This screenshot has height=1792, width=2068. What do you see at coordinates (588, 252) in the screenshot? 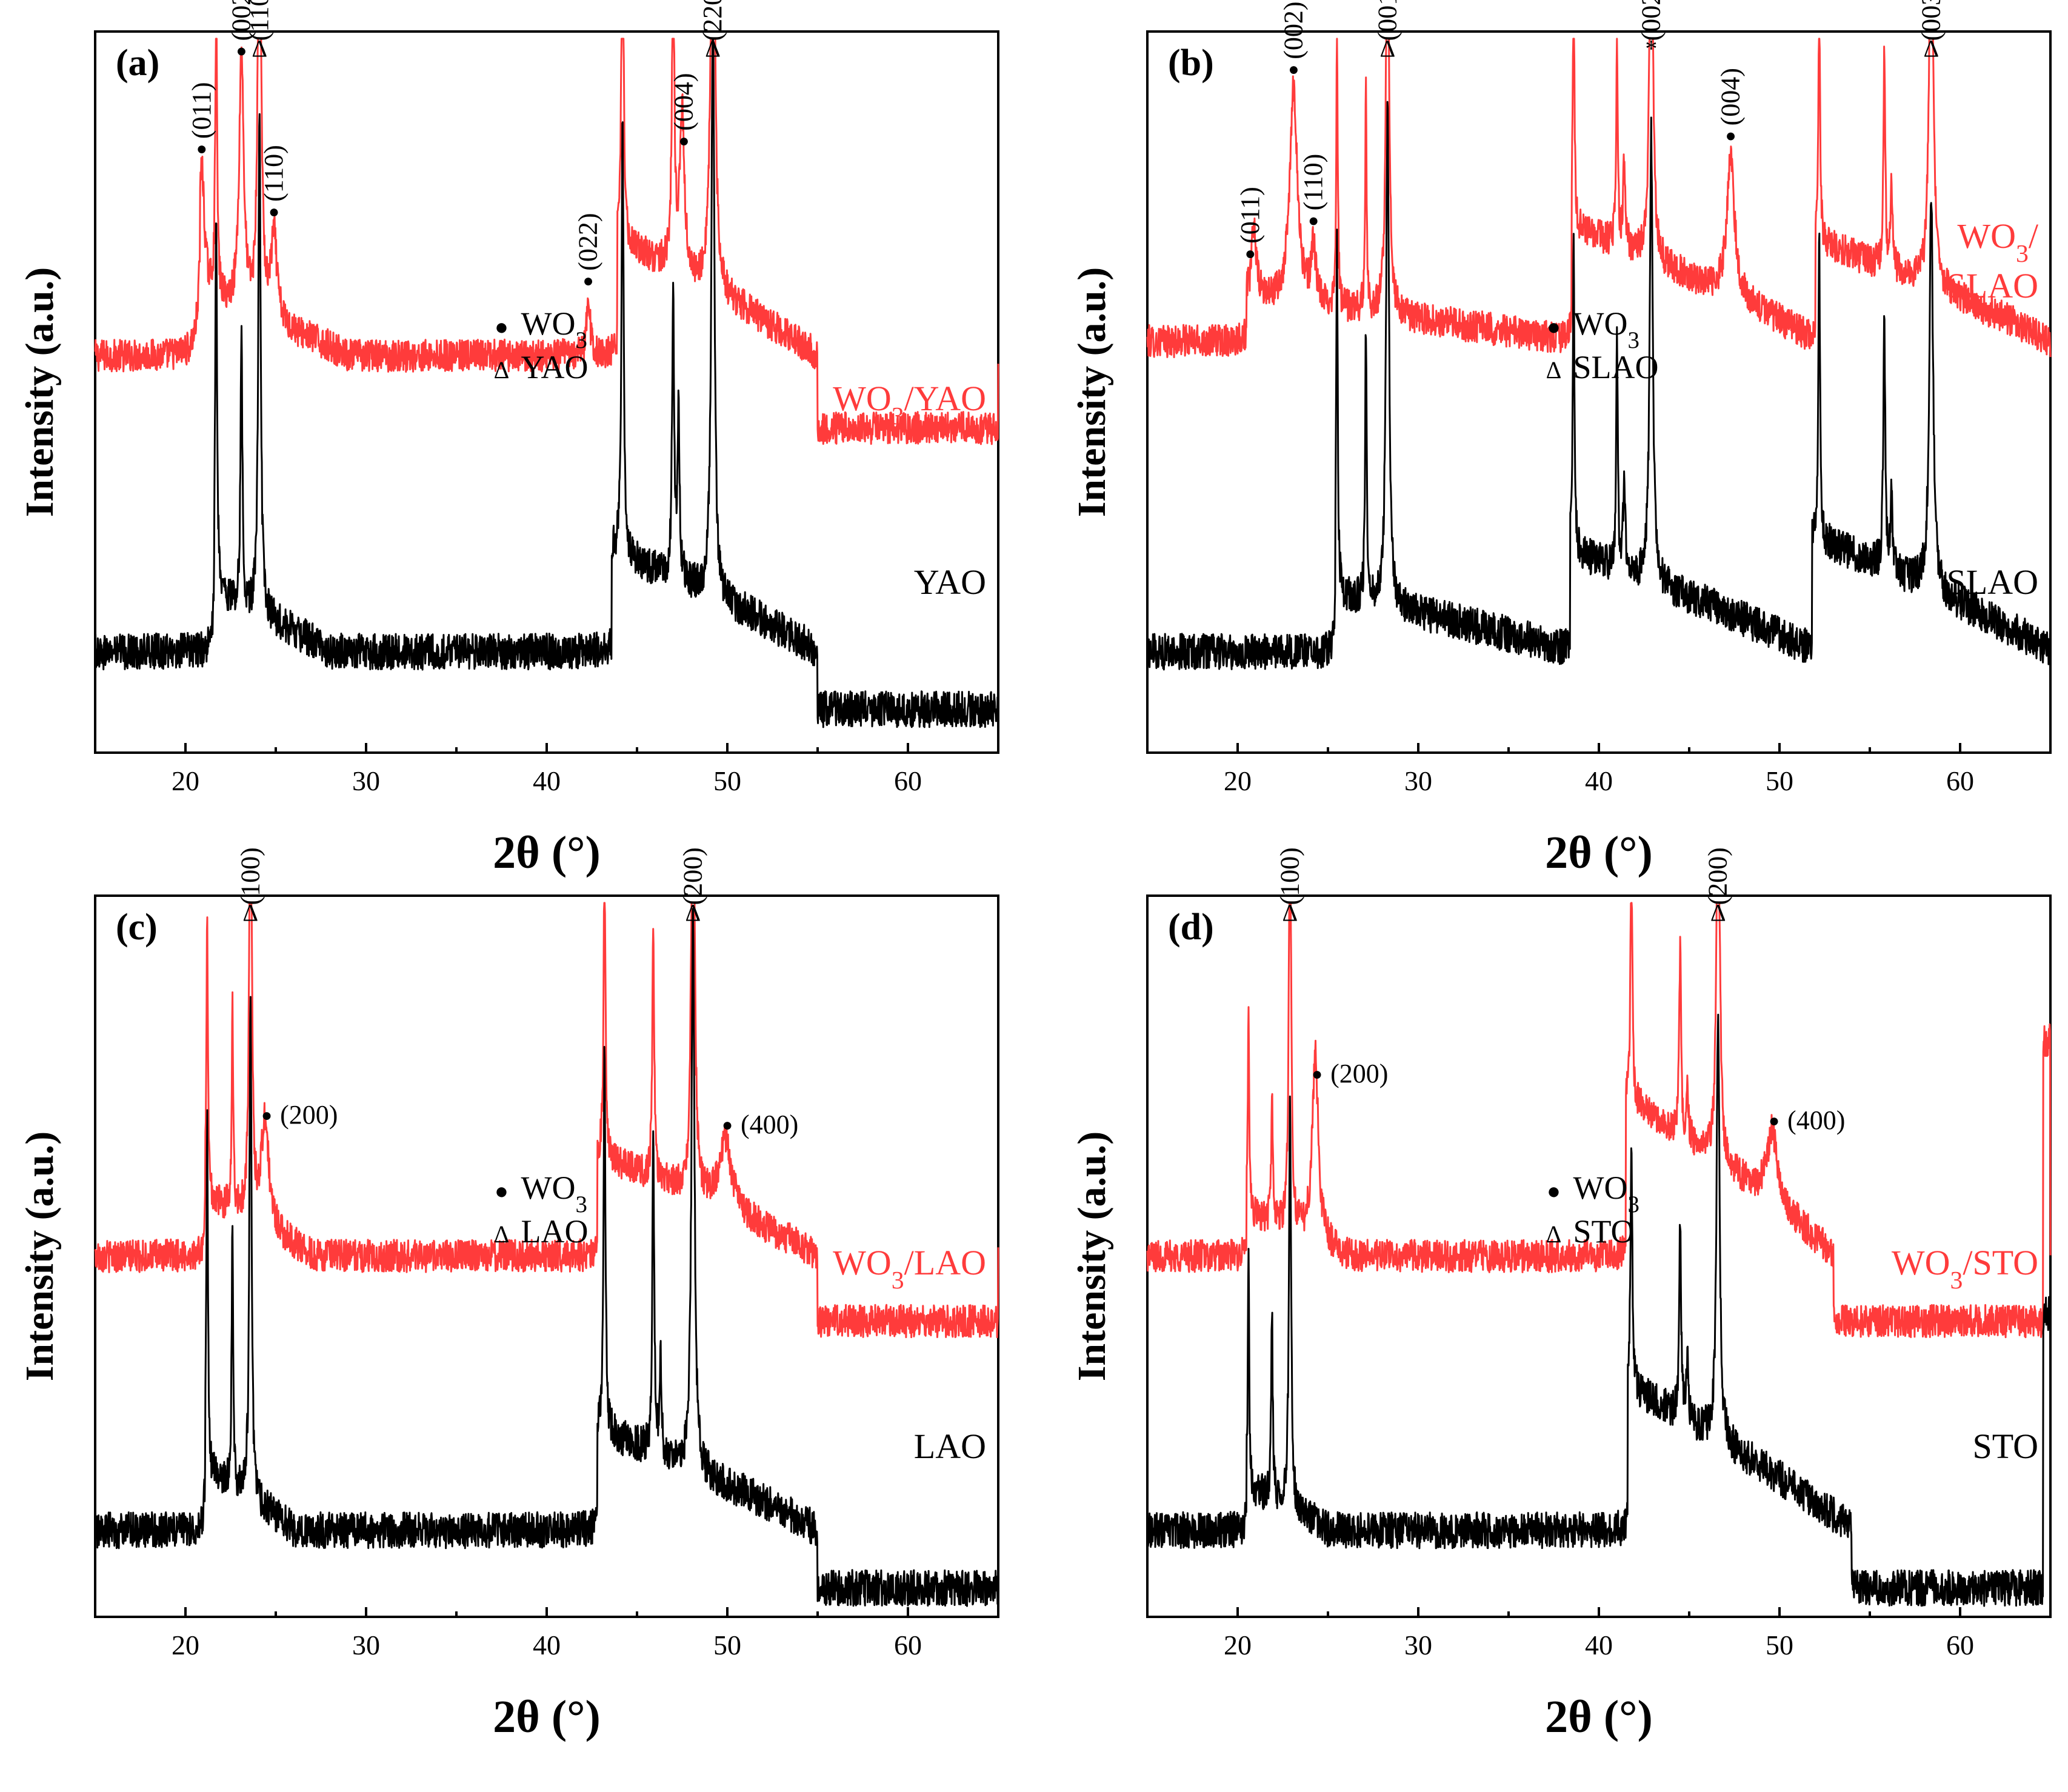
I see `peak-annotation: ●(022)` at bounding box center [588, 252].